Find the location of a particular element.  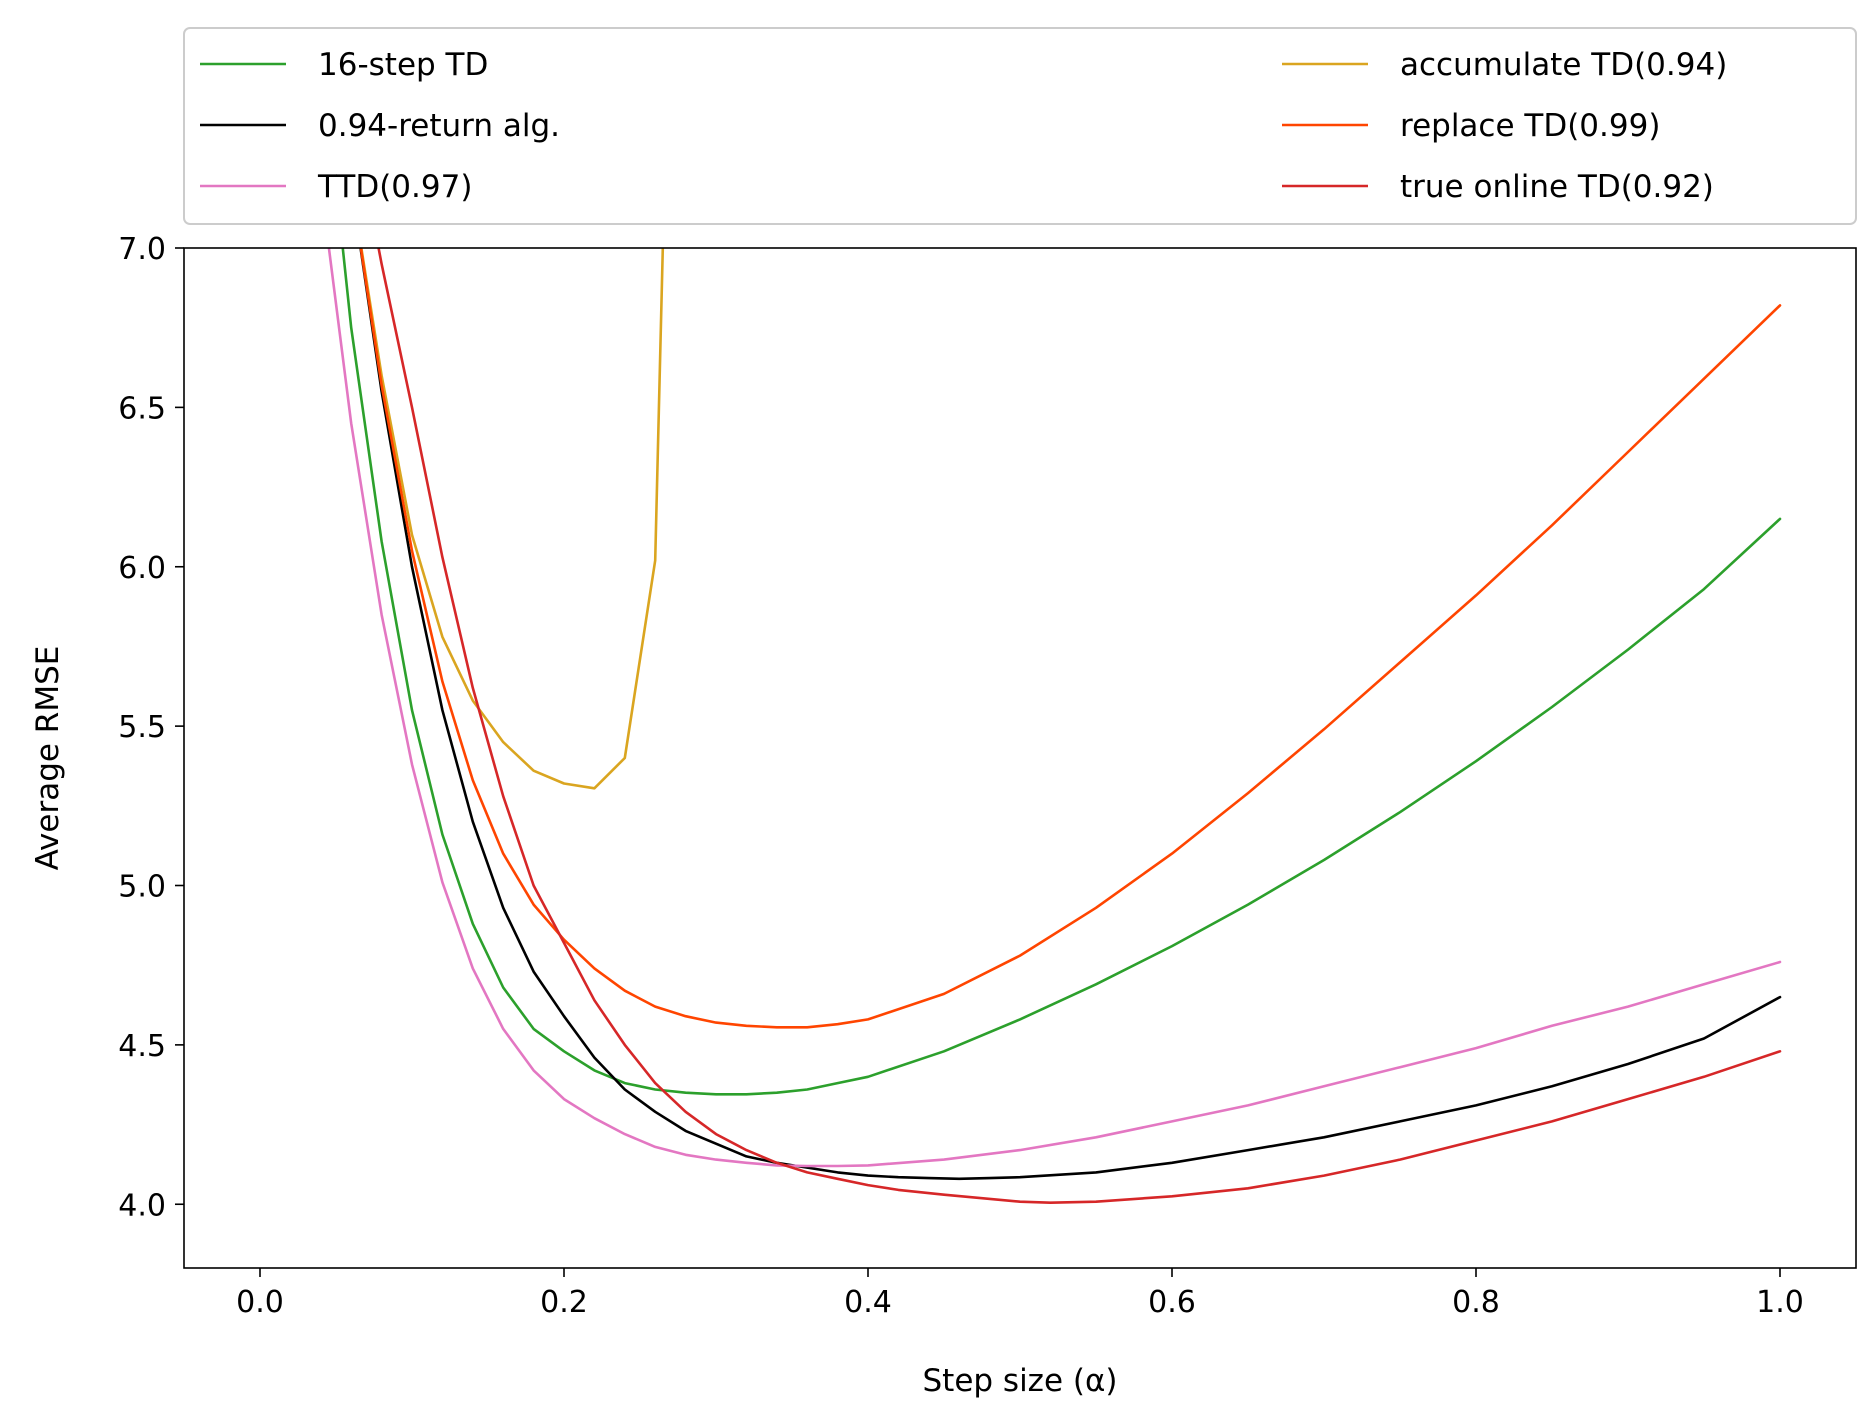

y-tick-label: 7.0 is located at coordinates (142, 249).